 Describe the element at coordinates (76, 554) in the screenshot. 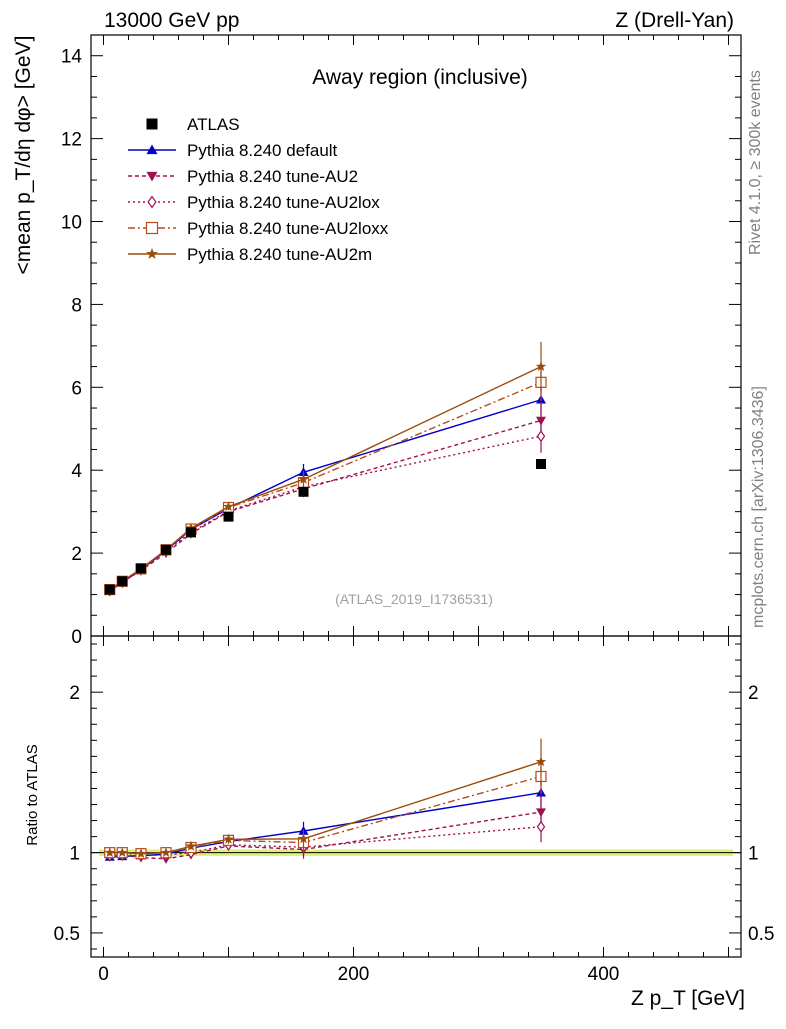

I see `y-tick-label: 2` at that location.